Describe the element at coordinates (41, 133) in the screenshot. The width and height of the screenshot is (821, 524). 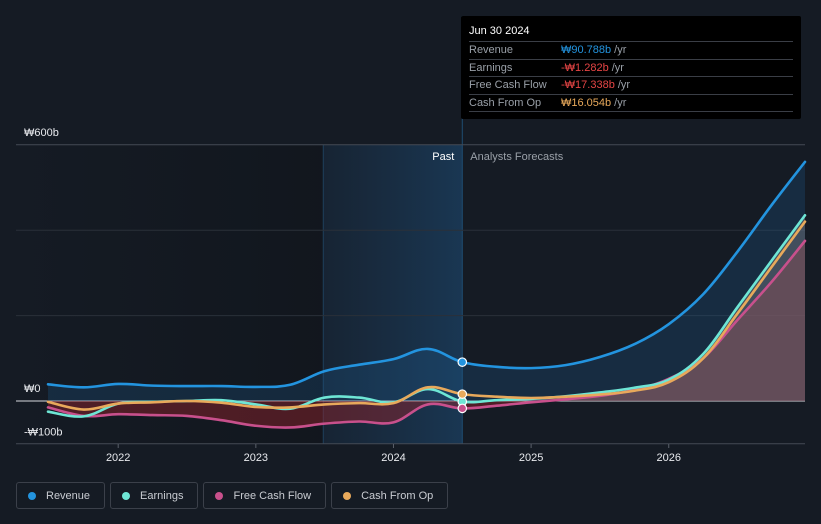
I see `y-tick-label-600: ₩600b` at that location.